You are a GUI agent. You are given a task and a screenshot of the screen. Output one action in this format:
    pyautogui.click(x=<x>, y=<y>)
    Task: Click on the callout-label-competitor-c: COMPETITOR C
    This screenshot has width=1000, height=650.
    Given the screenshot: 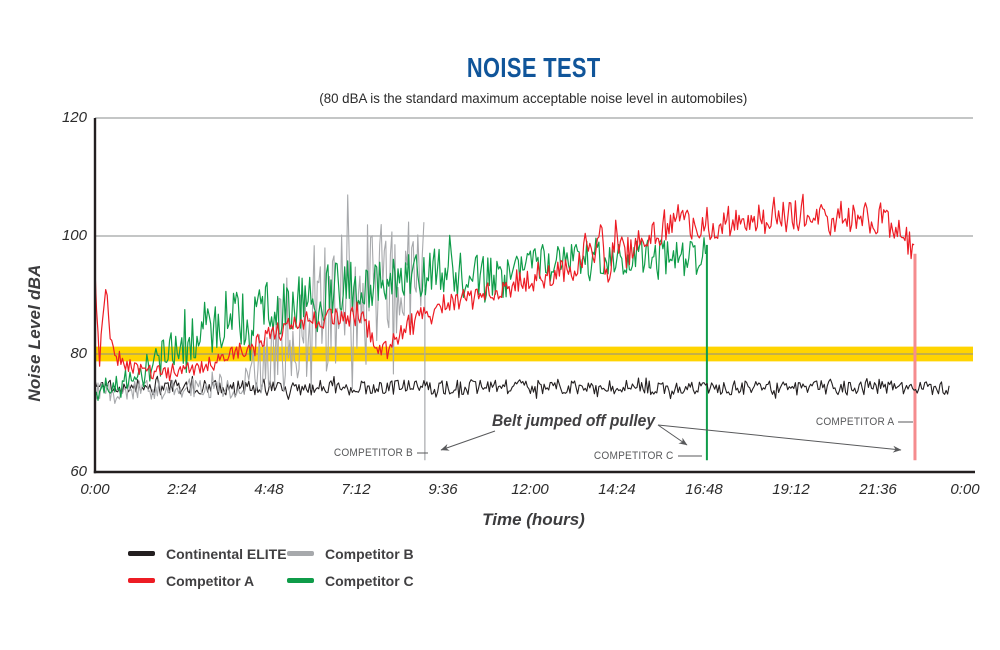 What is the action you would take?
    pyautogui.click(x=634, y=456)
    